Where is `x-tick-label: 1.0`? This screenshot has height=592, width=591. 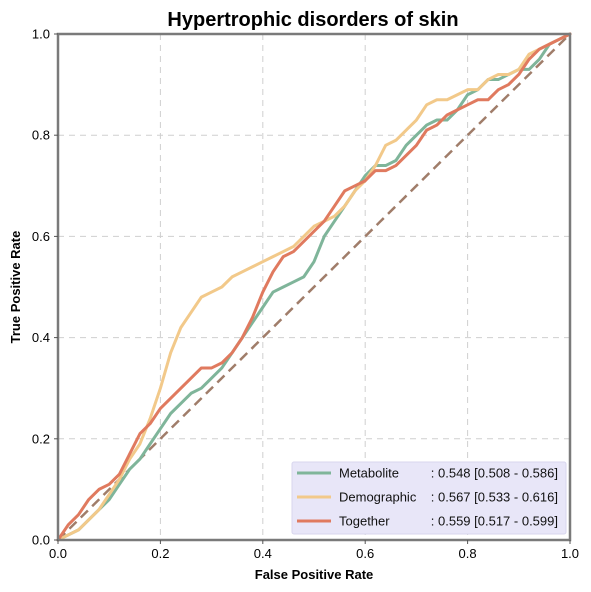 x-tick-label: 1.0 is located at coordinates (570, 553).